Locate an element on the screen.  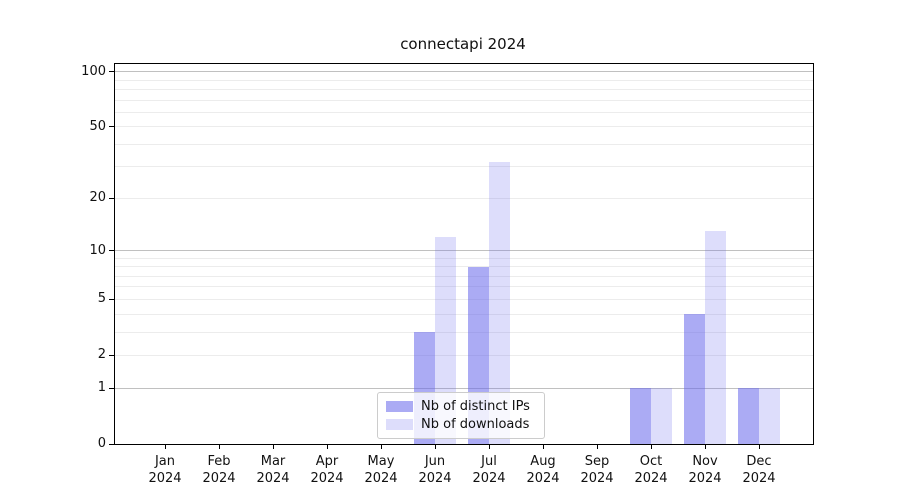
y-tick-label: 5 is located at coordinates (101, 299).